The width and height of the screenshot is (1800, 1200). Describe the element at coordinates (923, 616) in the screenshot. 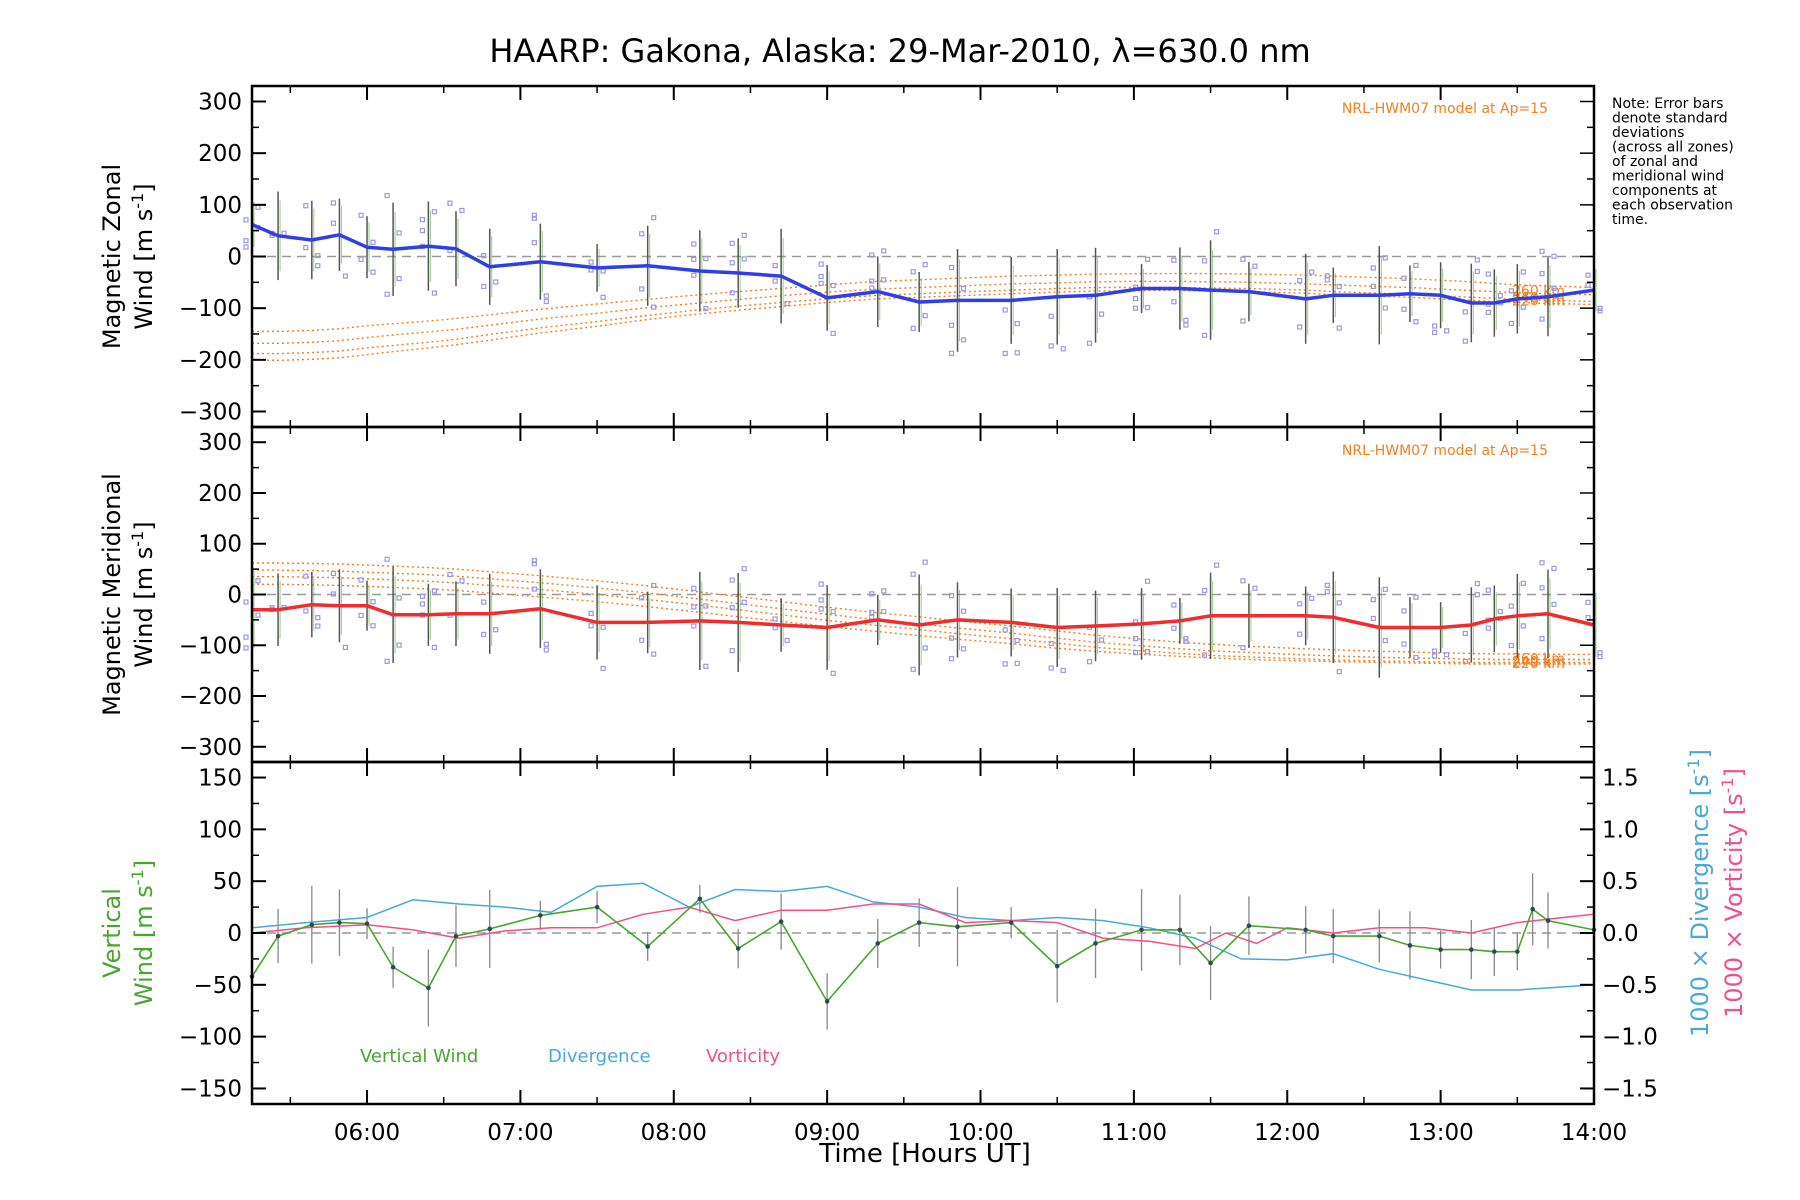

I see `meridional-wind-line` at that location.